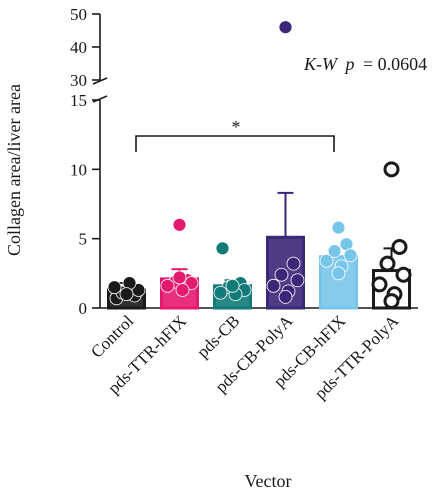 This screenshot has height=500, width=442. Describe the element at coordinates (235, 143) in the screenshot. I see `significance-bracket` at that location.